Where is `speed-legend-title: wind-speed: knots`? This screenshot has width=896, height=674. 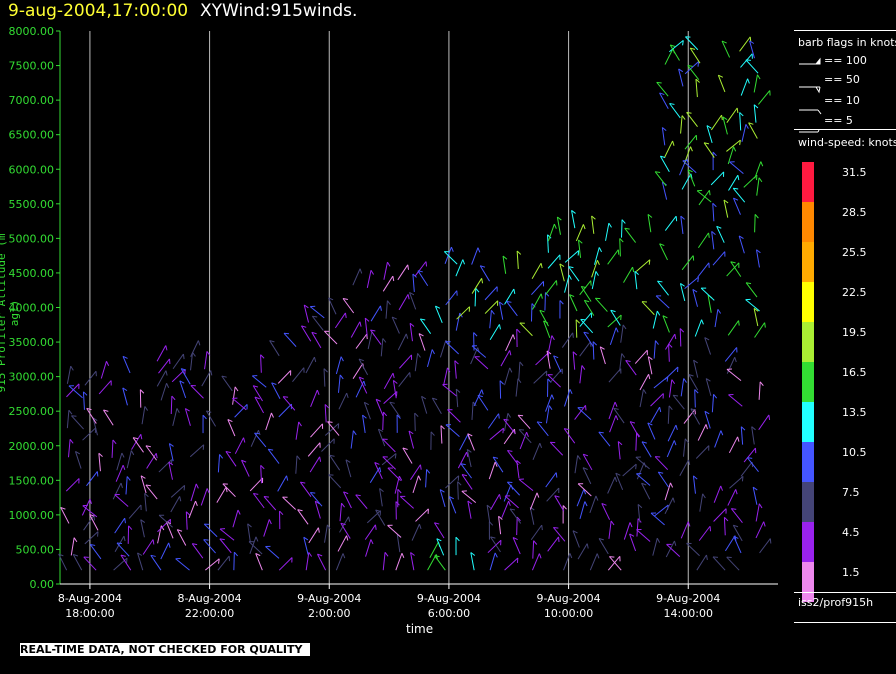 speed-legend-title: wind-speed: knots is located at coordinates (847, 142).